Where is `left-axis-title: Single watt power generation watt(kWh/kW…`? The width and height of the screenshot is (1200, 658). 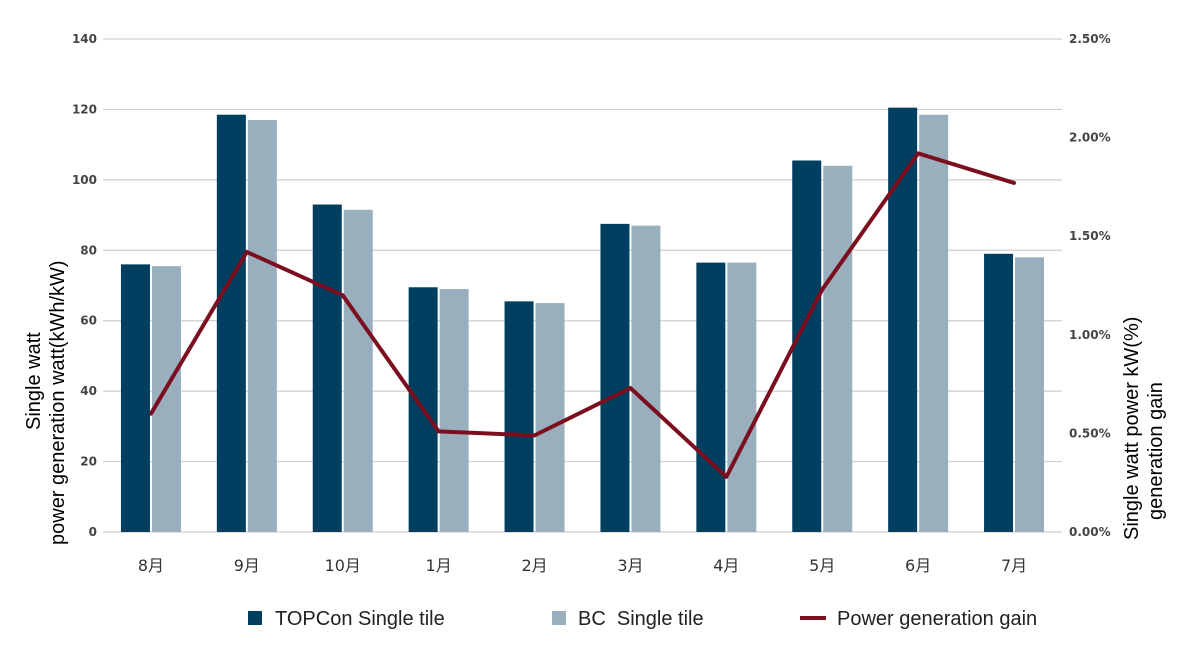 left-axis-title: Single watt power generation watt(kWh/kW… is located at coordinates (46, 402).